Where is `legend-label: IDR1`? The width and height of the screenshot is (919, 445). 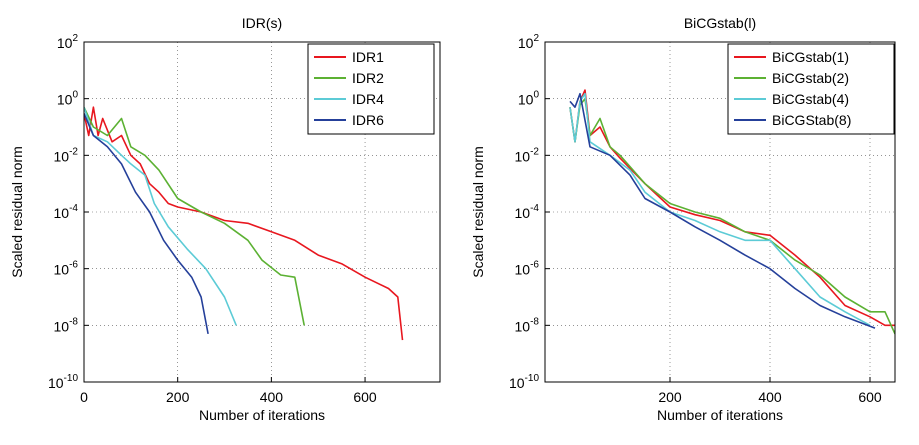
legend-label: IDR1 is located at coordinates (368, 57).